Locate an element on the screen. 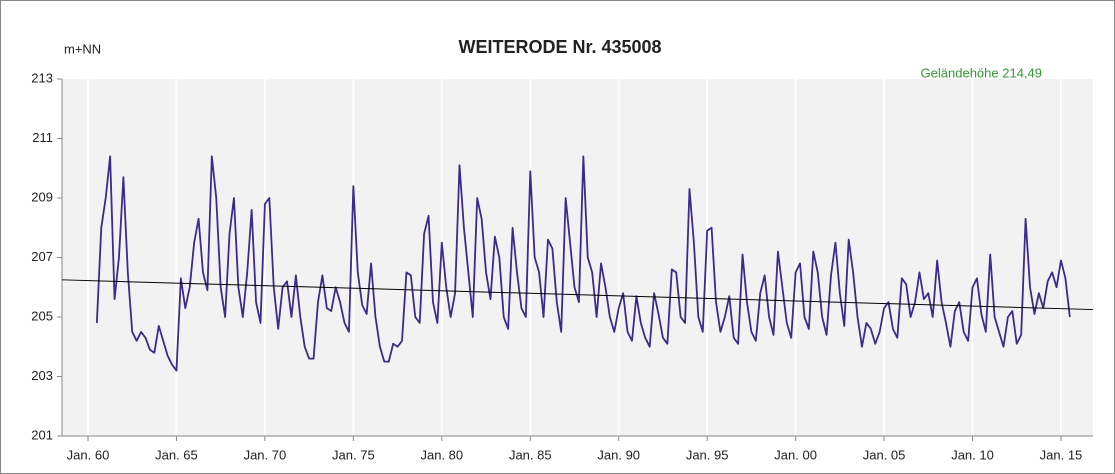  y-tick-label: 205 is located at coordinates (42, 315).